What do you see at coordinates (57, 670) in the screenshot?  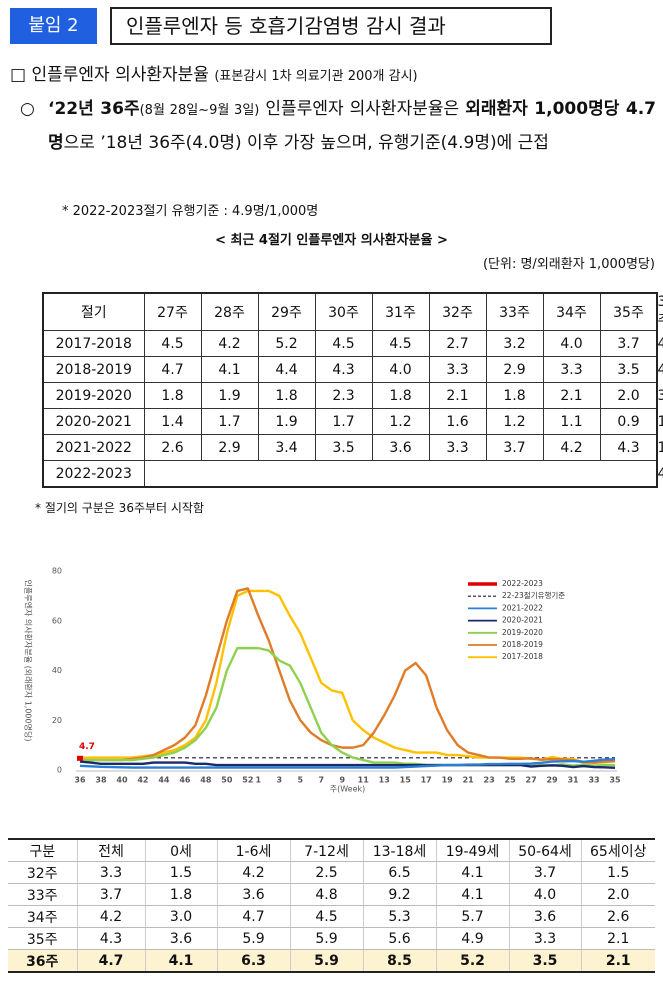 I see `y-tick-label: 40` at bounding box center [57, 670].